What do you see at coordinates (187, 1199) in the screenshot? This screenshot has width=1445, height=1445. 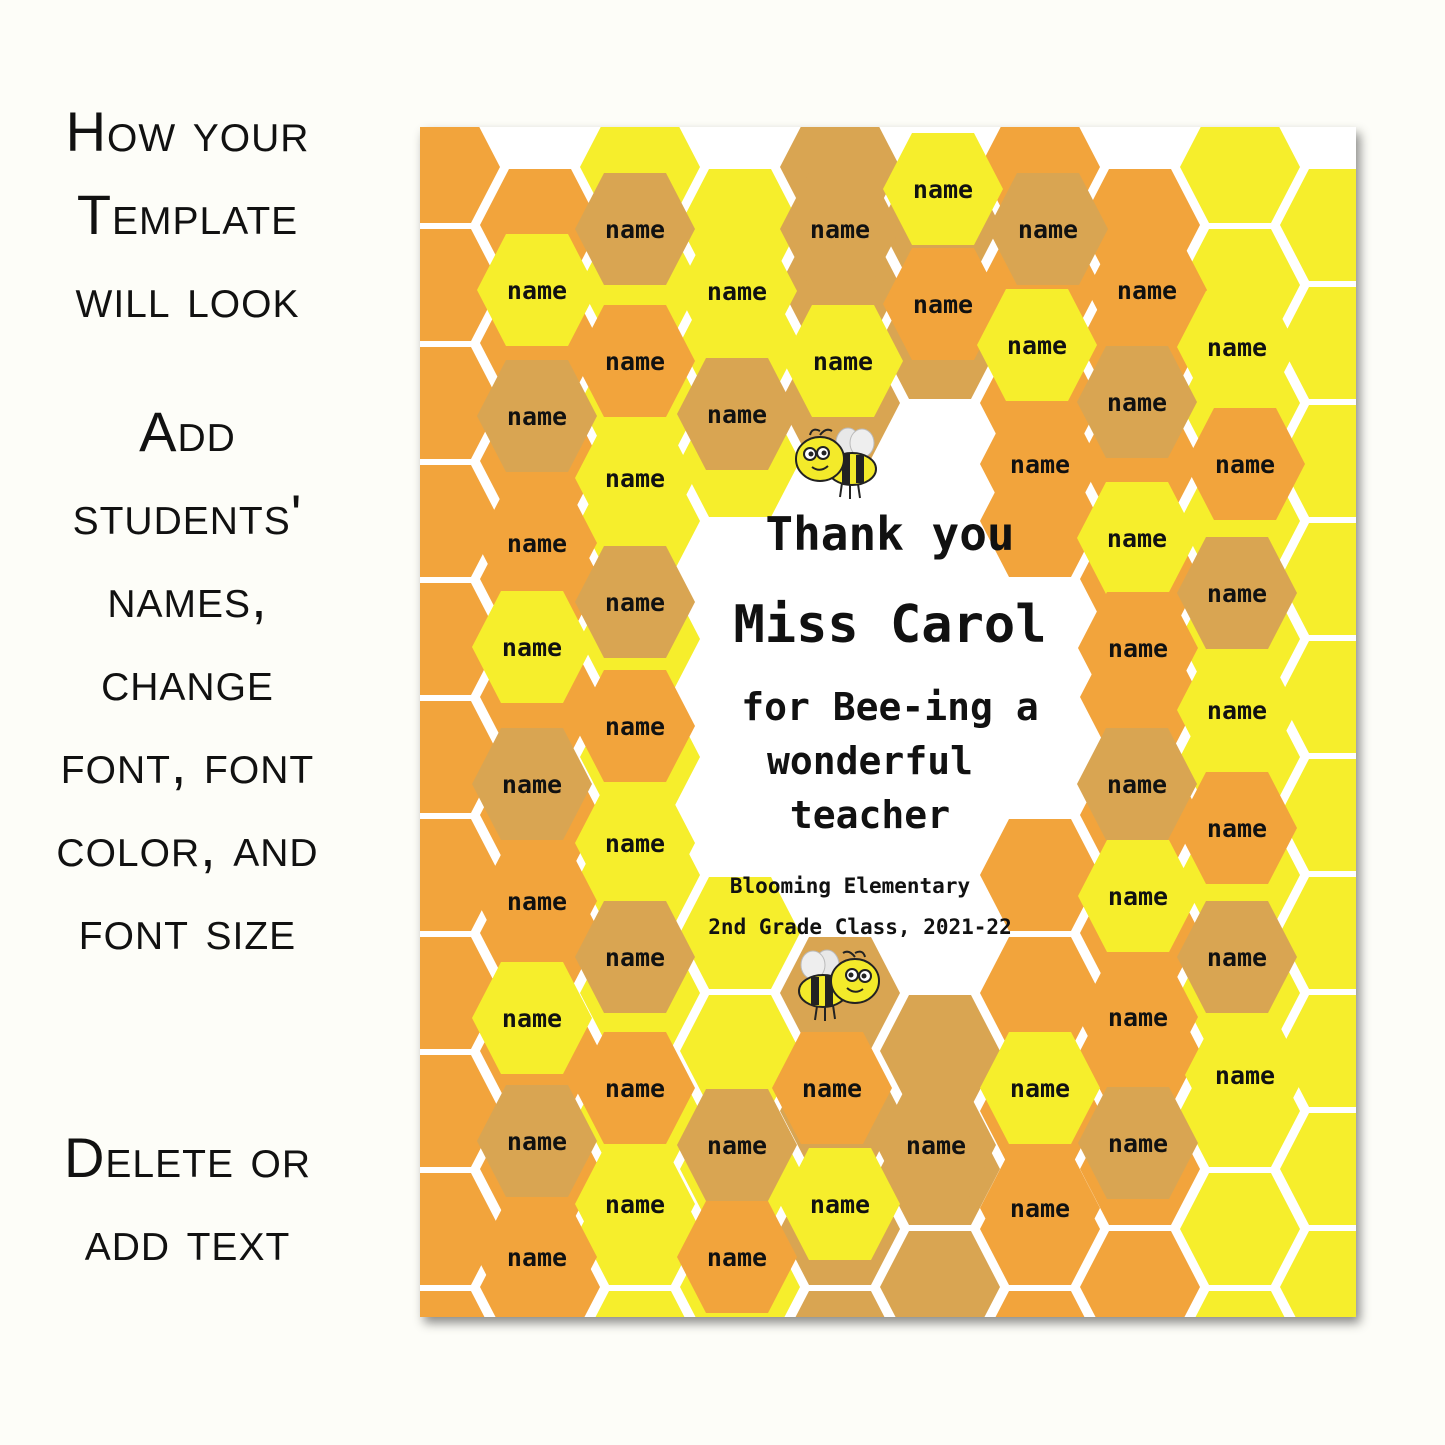 I see `instruction-text: Delete or add text` at bounding box center [187, 1199].